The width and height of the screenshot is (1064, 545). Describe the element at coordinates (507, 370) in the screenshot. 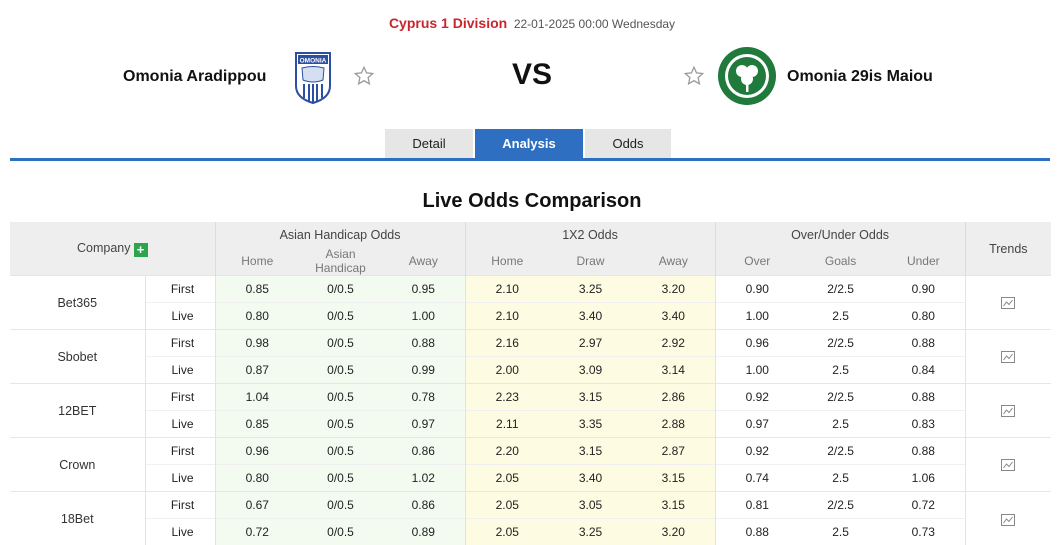

I see `odds-cell-x12: 2.00` at that location.